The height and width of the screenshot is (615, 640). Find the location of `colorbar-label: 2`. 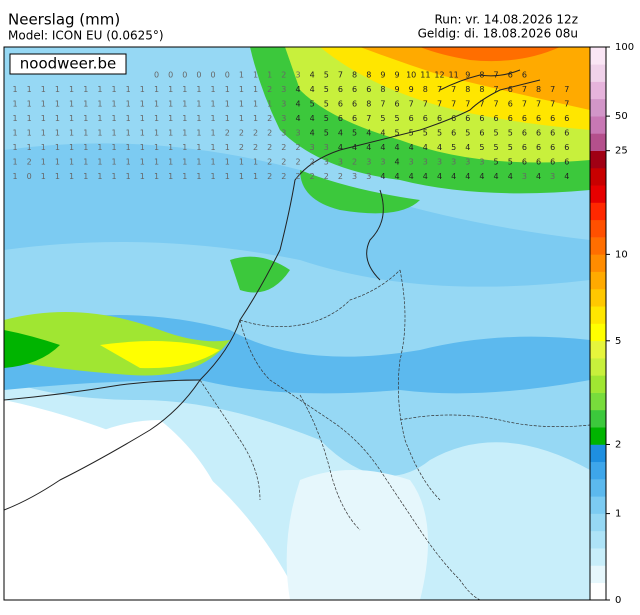

colorbar-label: 2 is located at coordinates (618, 444).